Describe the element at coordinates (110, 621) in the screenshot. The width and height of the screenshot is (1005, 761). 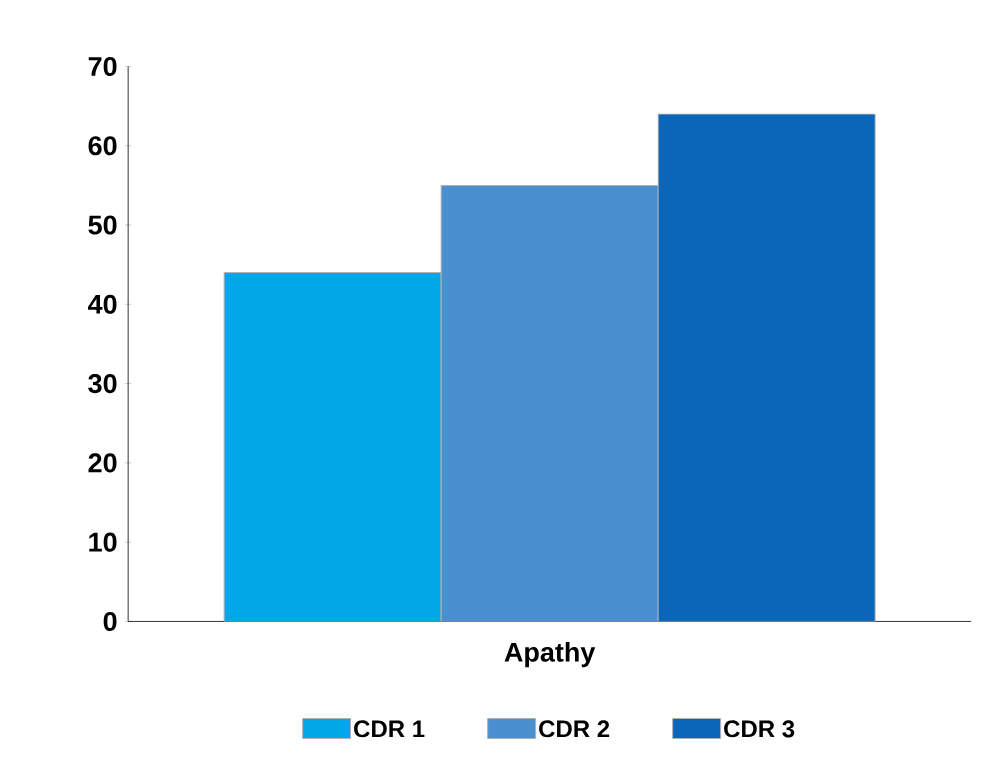
I see `y-tick-label: 0` at that location.